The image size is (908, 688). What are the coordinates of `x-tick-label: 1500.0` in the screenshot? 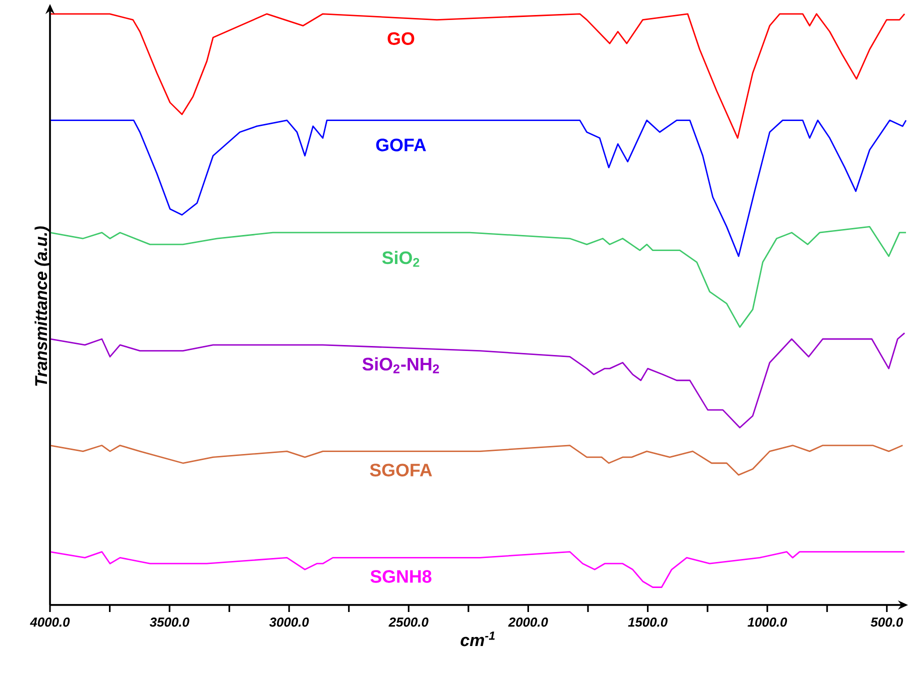 It's located at (648, 622).